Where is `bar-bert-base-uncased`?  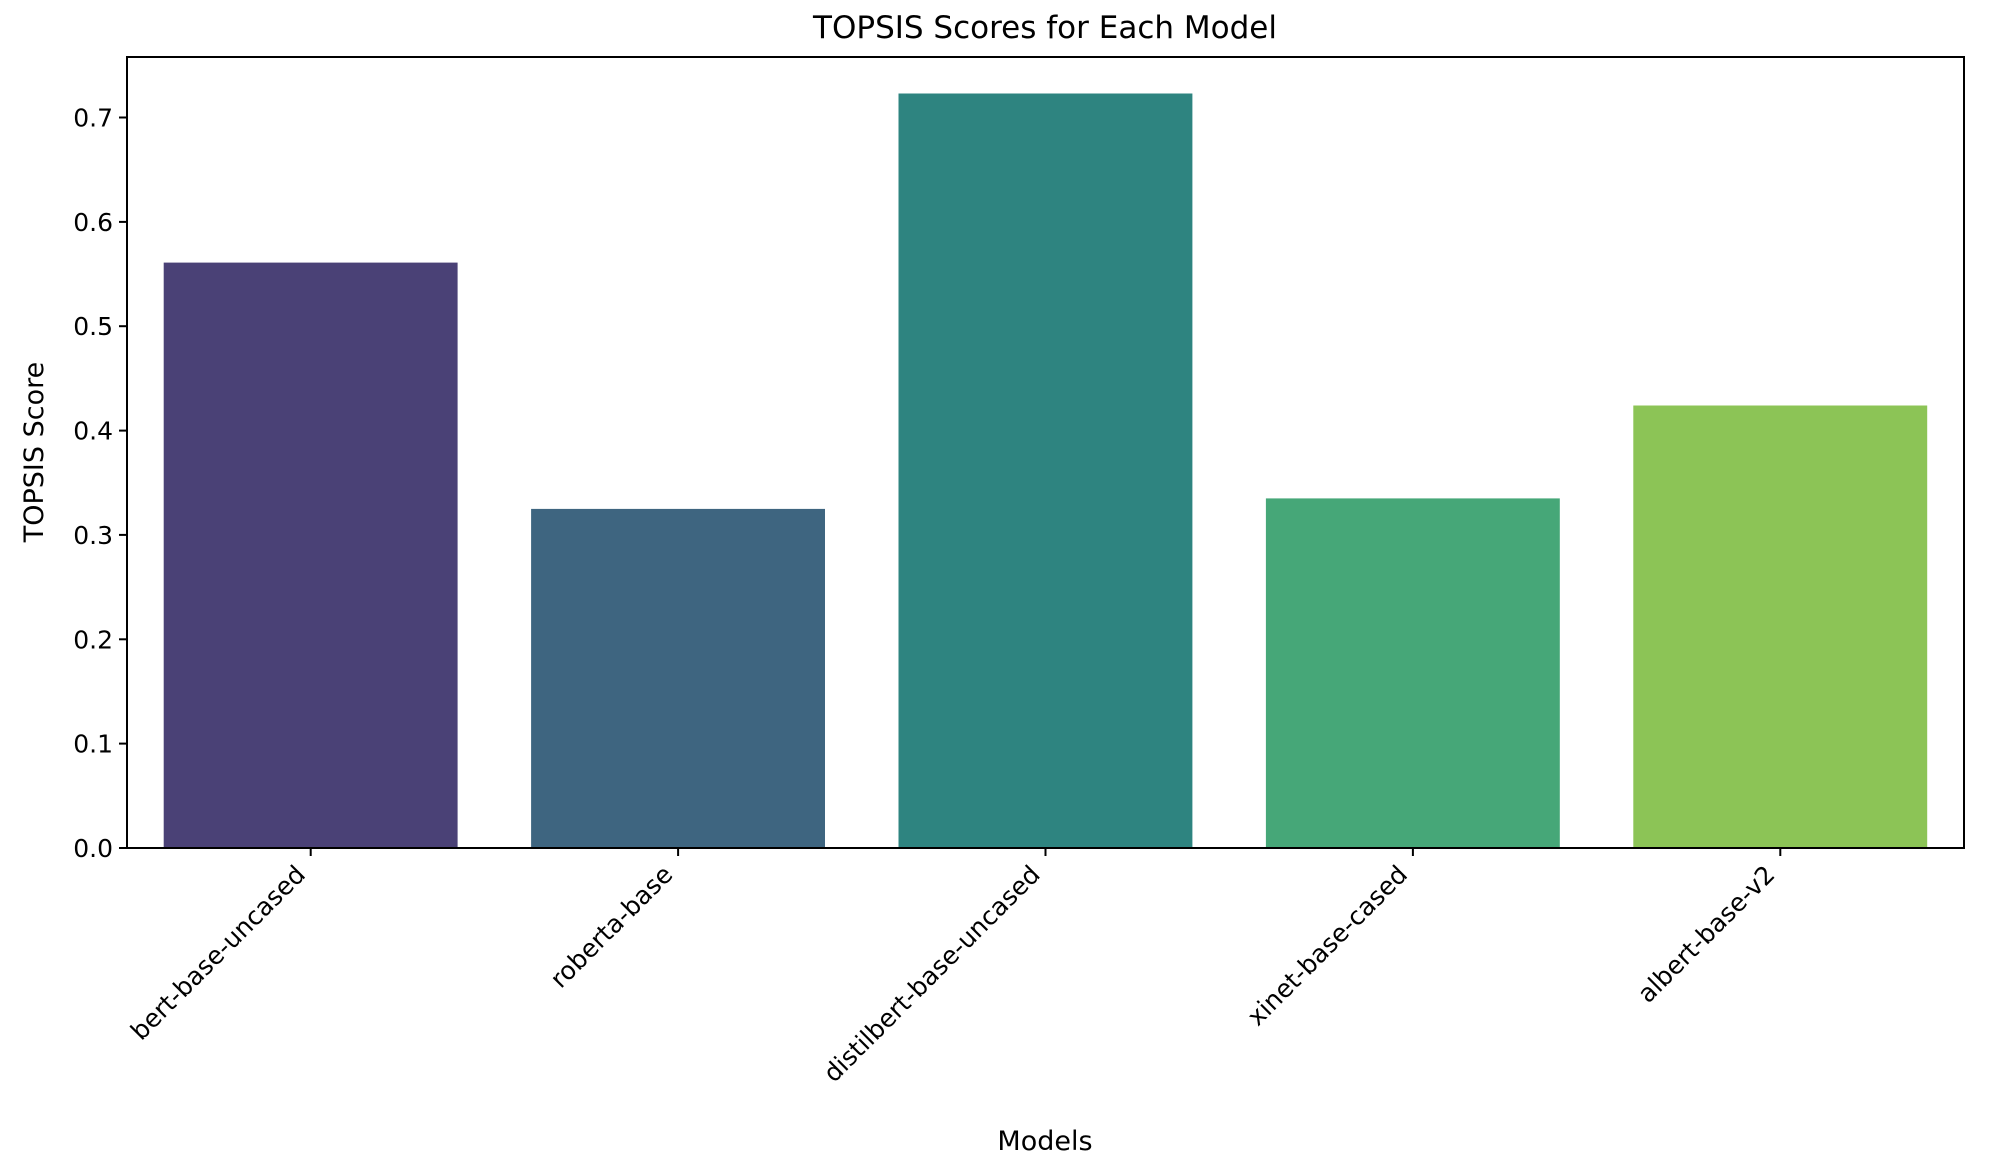 bar-bert-base-uncased is located at coordinates (310, 555).